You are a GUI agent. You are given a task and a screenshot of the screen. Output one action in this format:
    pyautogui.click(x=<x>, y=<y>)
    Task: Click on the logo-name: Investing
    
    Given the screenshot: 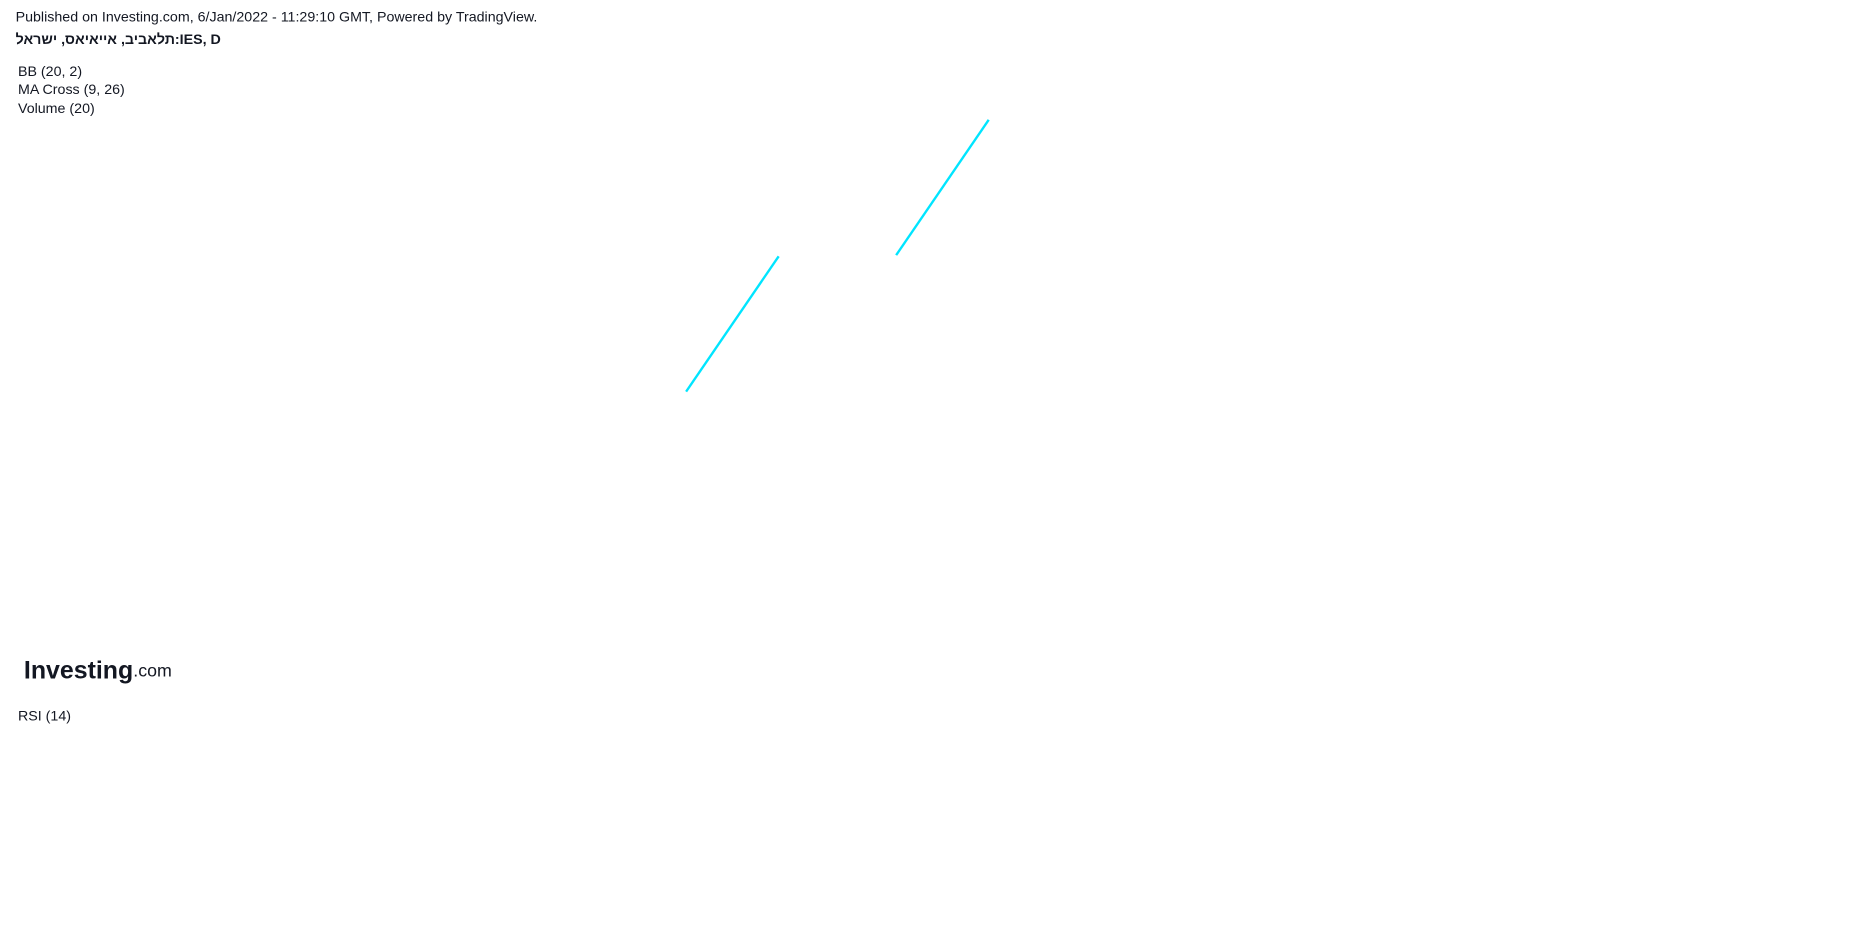 What is the action you would take?
    pyautogui.click(x=78, y=670)
    